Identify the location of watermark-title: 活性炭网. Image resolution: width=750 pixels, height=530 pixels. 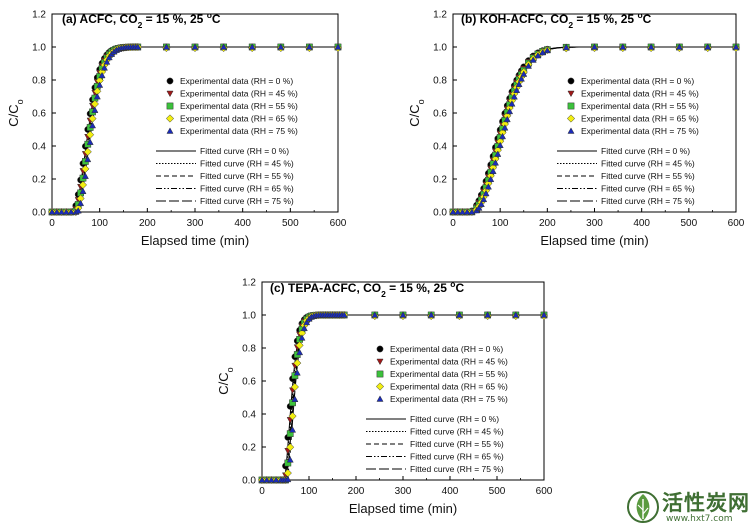
(706, 503).